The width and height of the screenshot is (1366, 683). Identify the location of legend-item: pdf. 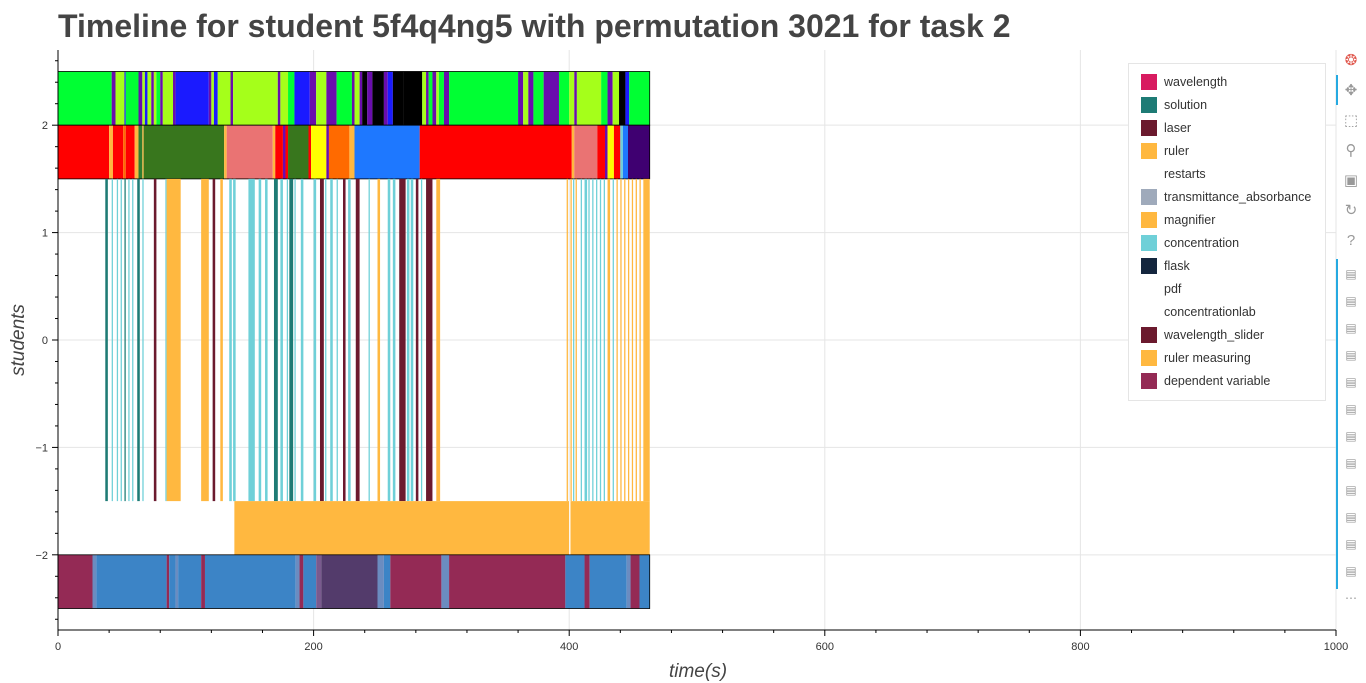
(1161, 289).